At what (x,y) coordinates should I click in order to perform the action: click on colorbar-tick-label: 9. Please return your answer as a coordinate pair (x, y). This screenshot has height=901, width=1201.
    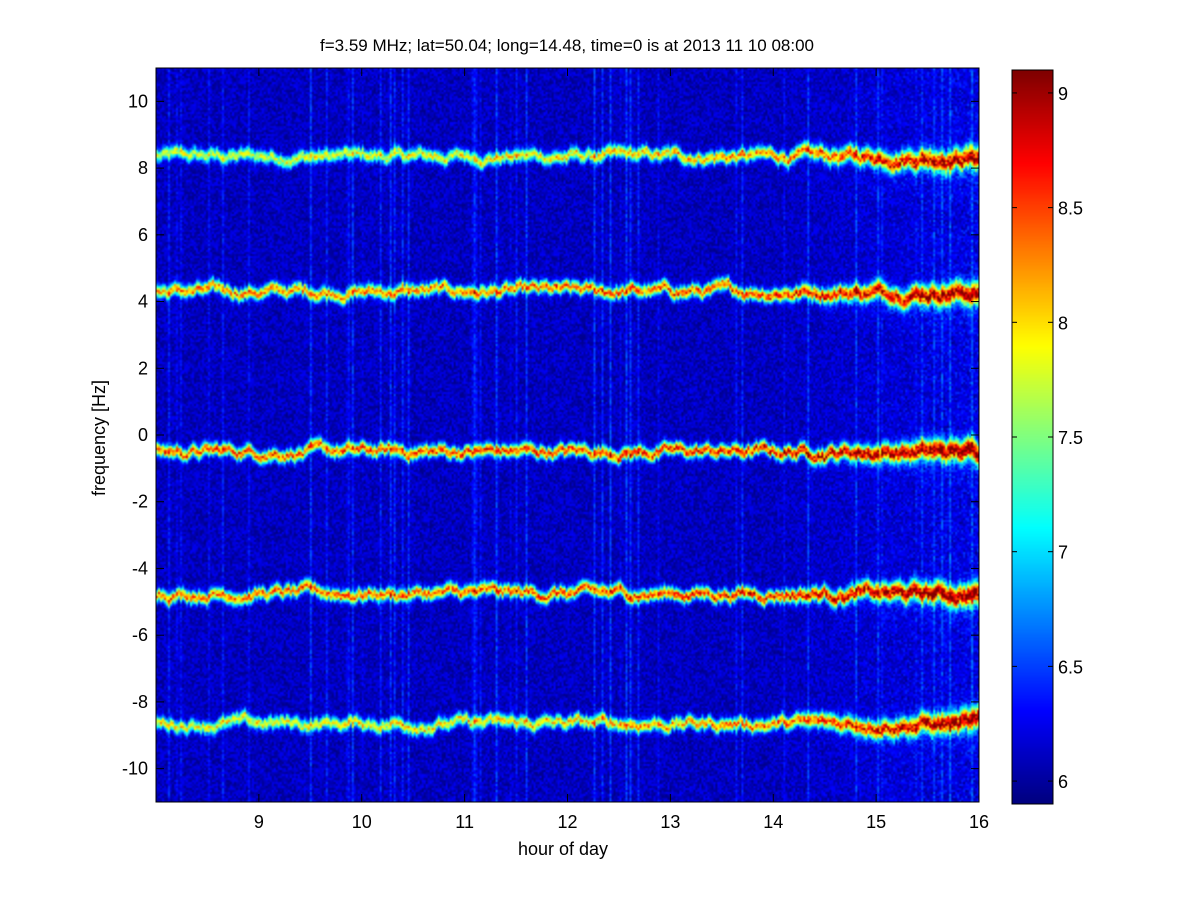
    Looking at the image, I should click on (1063, 94).